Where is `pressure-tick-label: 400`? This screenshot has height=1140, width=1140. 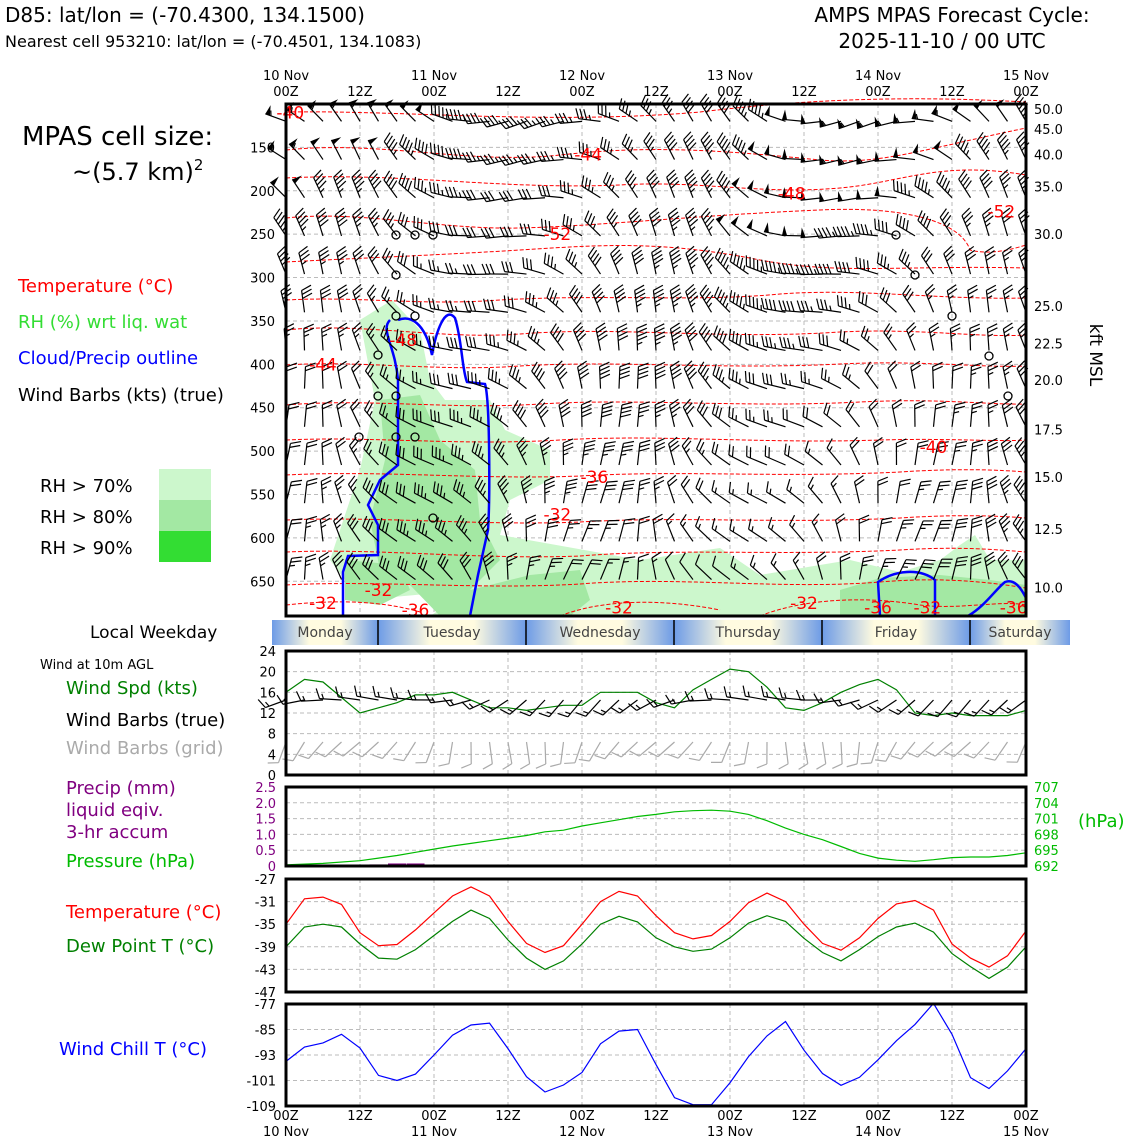 pressure-tick-label: 400 is located at coordinates (262, 365).